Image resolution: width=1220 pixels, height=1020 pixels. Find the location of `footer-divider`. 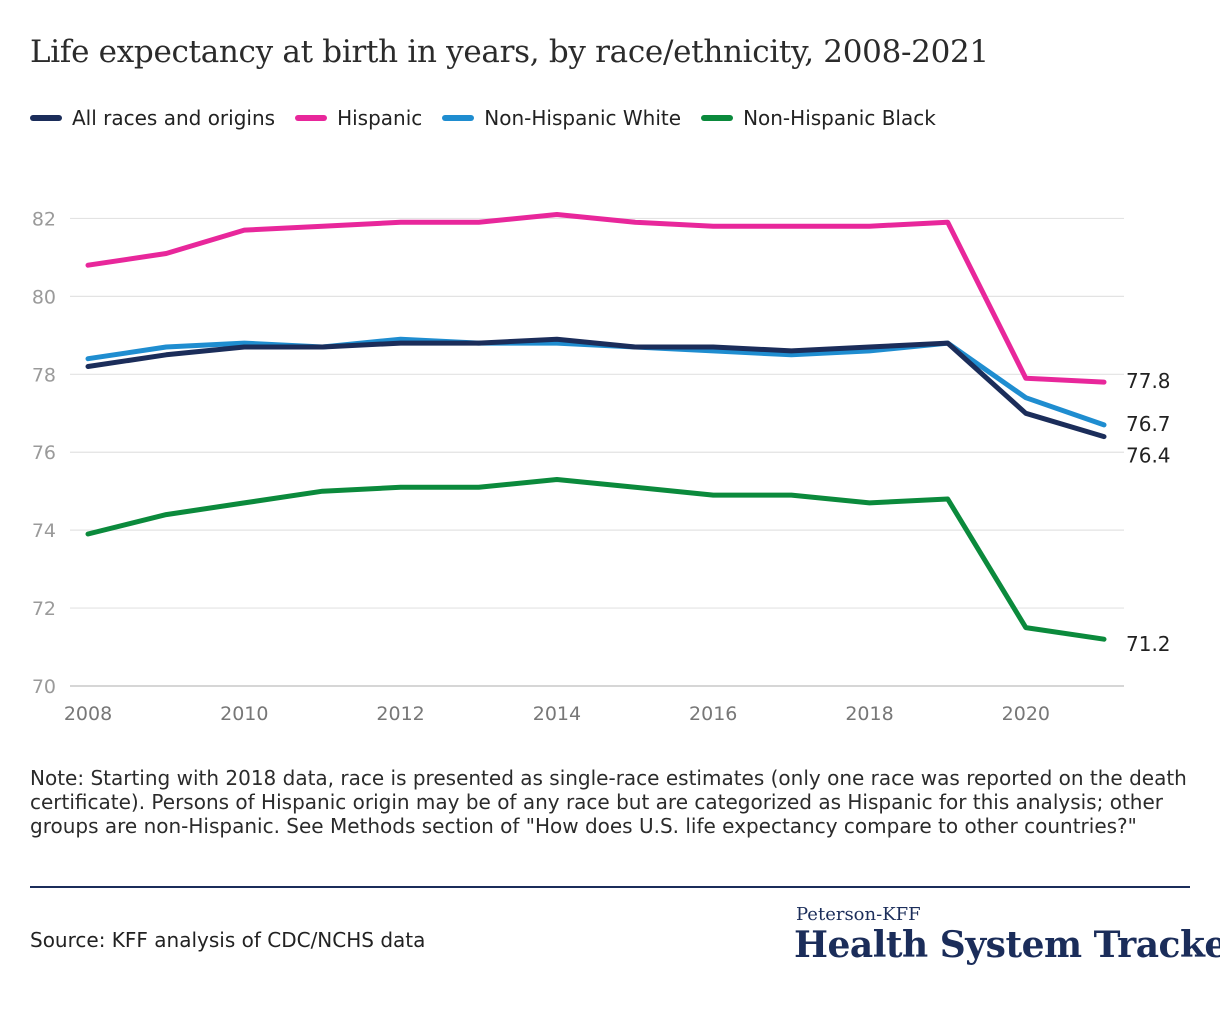

footer-divider is located at coordinates (610, 887).